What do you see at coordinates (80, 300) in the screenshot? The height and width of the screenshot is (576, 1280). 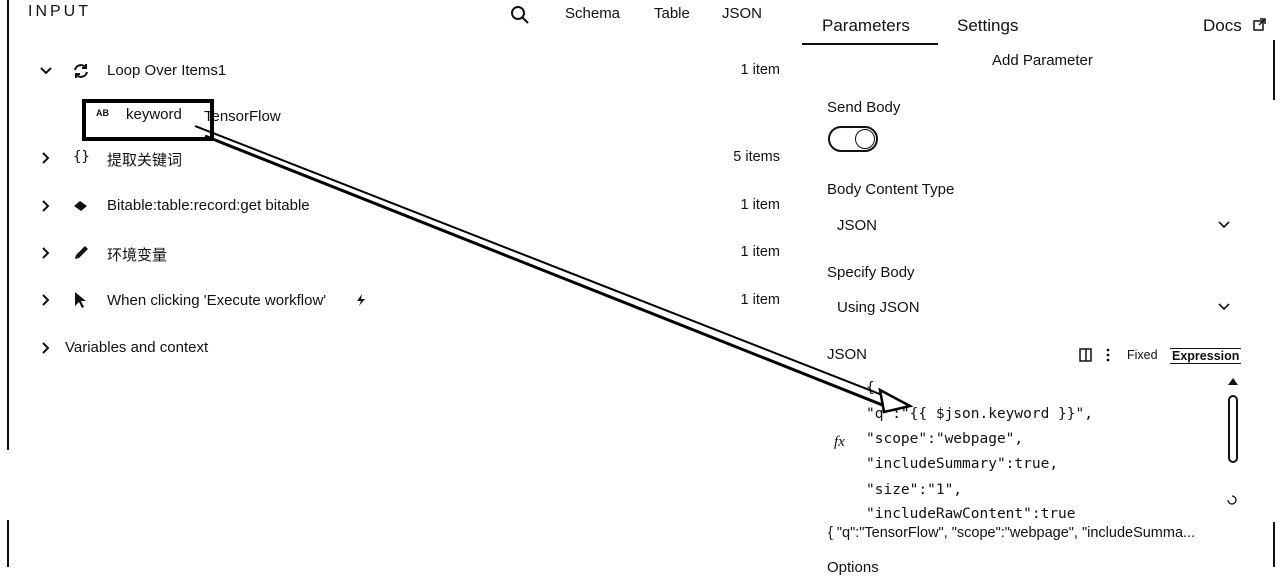 I see `cursor-icon` at bounding box center [80, 300].